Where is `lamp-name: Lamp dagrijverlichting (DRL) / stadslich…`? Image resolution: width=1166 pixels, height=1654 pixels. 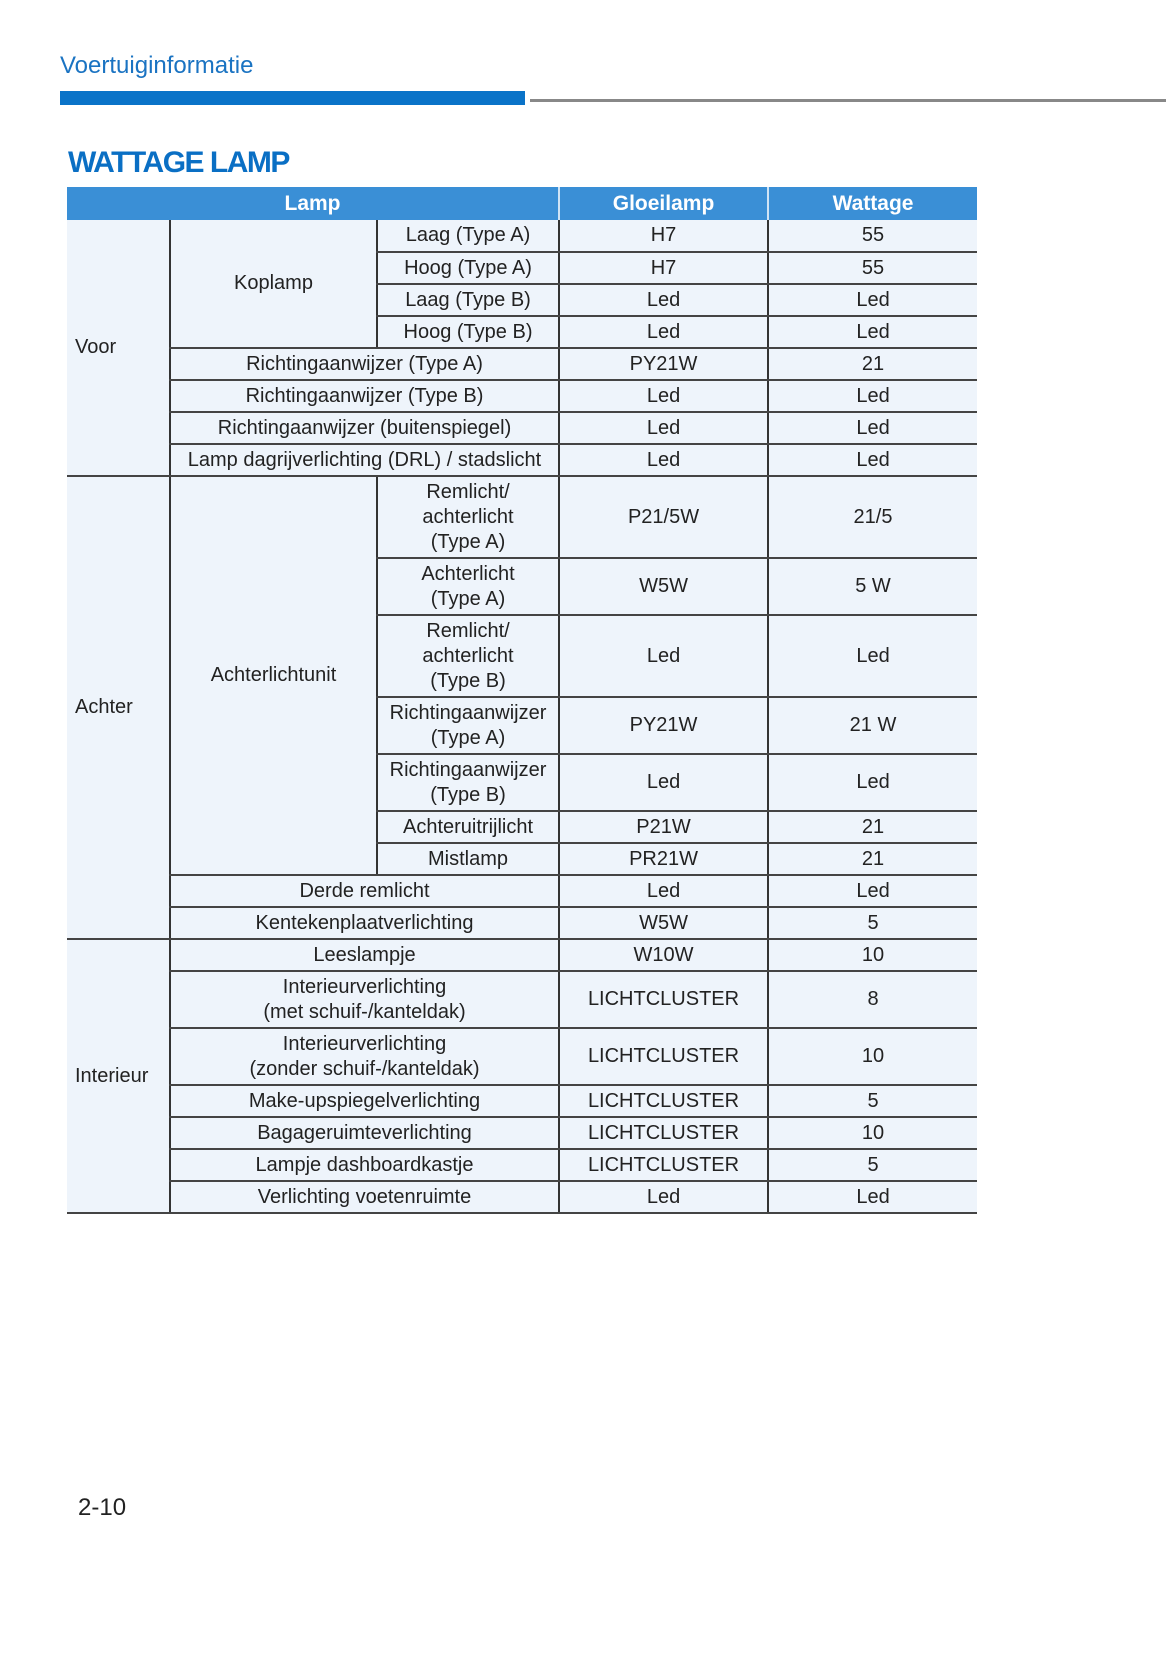 lamp-name: Lamp dagrijverlichting (DRL) / stadslich… is located at coordinates (364, 460).